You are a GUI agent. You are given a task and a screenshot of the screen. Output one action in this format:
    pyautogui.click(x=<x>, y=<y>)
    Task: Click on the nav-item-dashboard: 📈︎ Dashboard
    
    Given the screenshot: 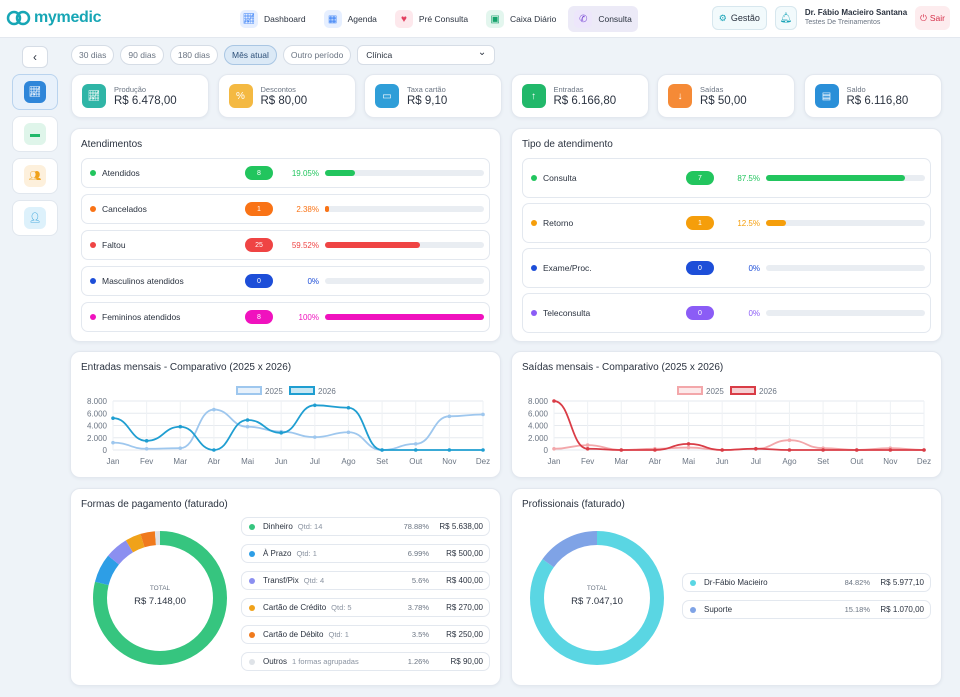 What is the action you would take?
    pyautogui.click(x=273, y=19)
    